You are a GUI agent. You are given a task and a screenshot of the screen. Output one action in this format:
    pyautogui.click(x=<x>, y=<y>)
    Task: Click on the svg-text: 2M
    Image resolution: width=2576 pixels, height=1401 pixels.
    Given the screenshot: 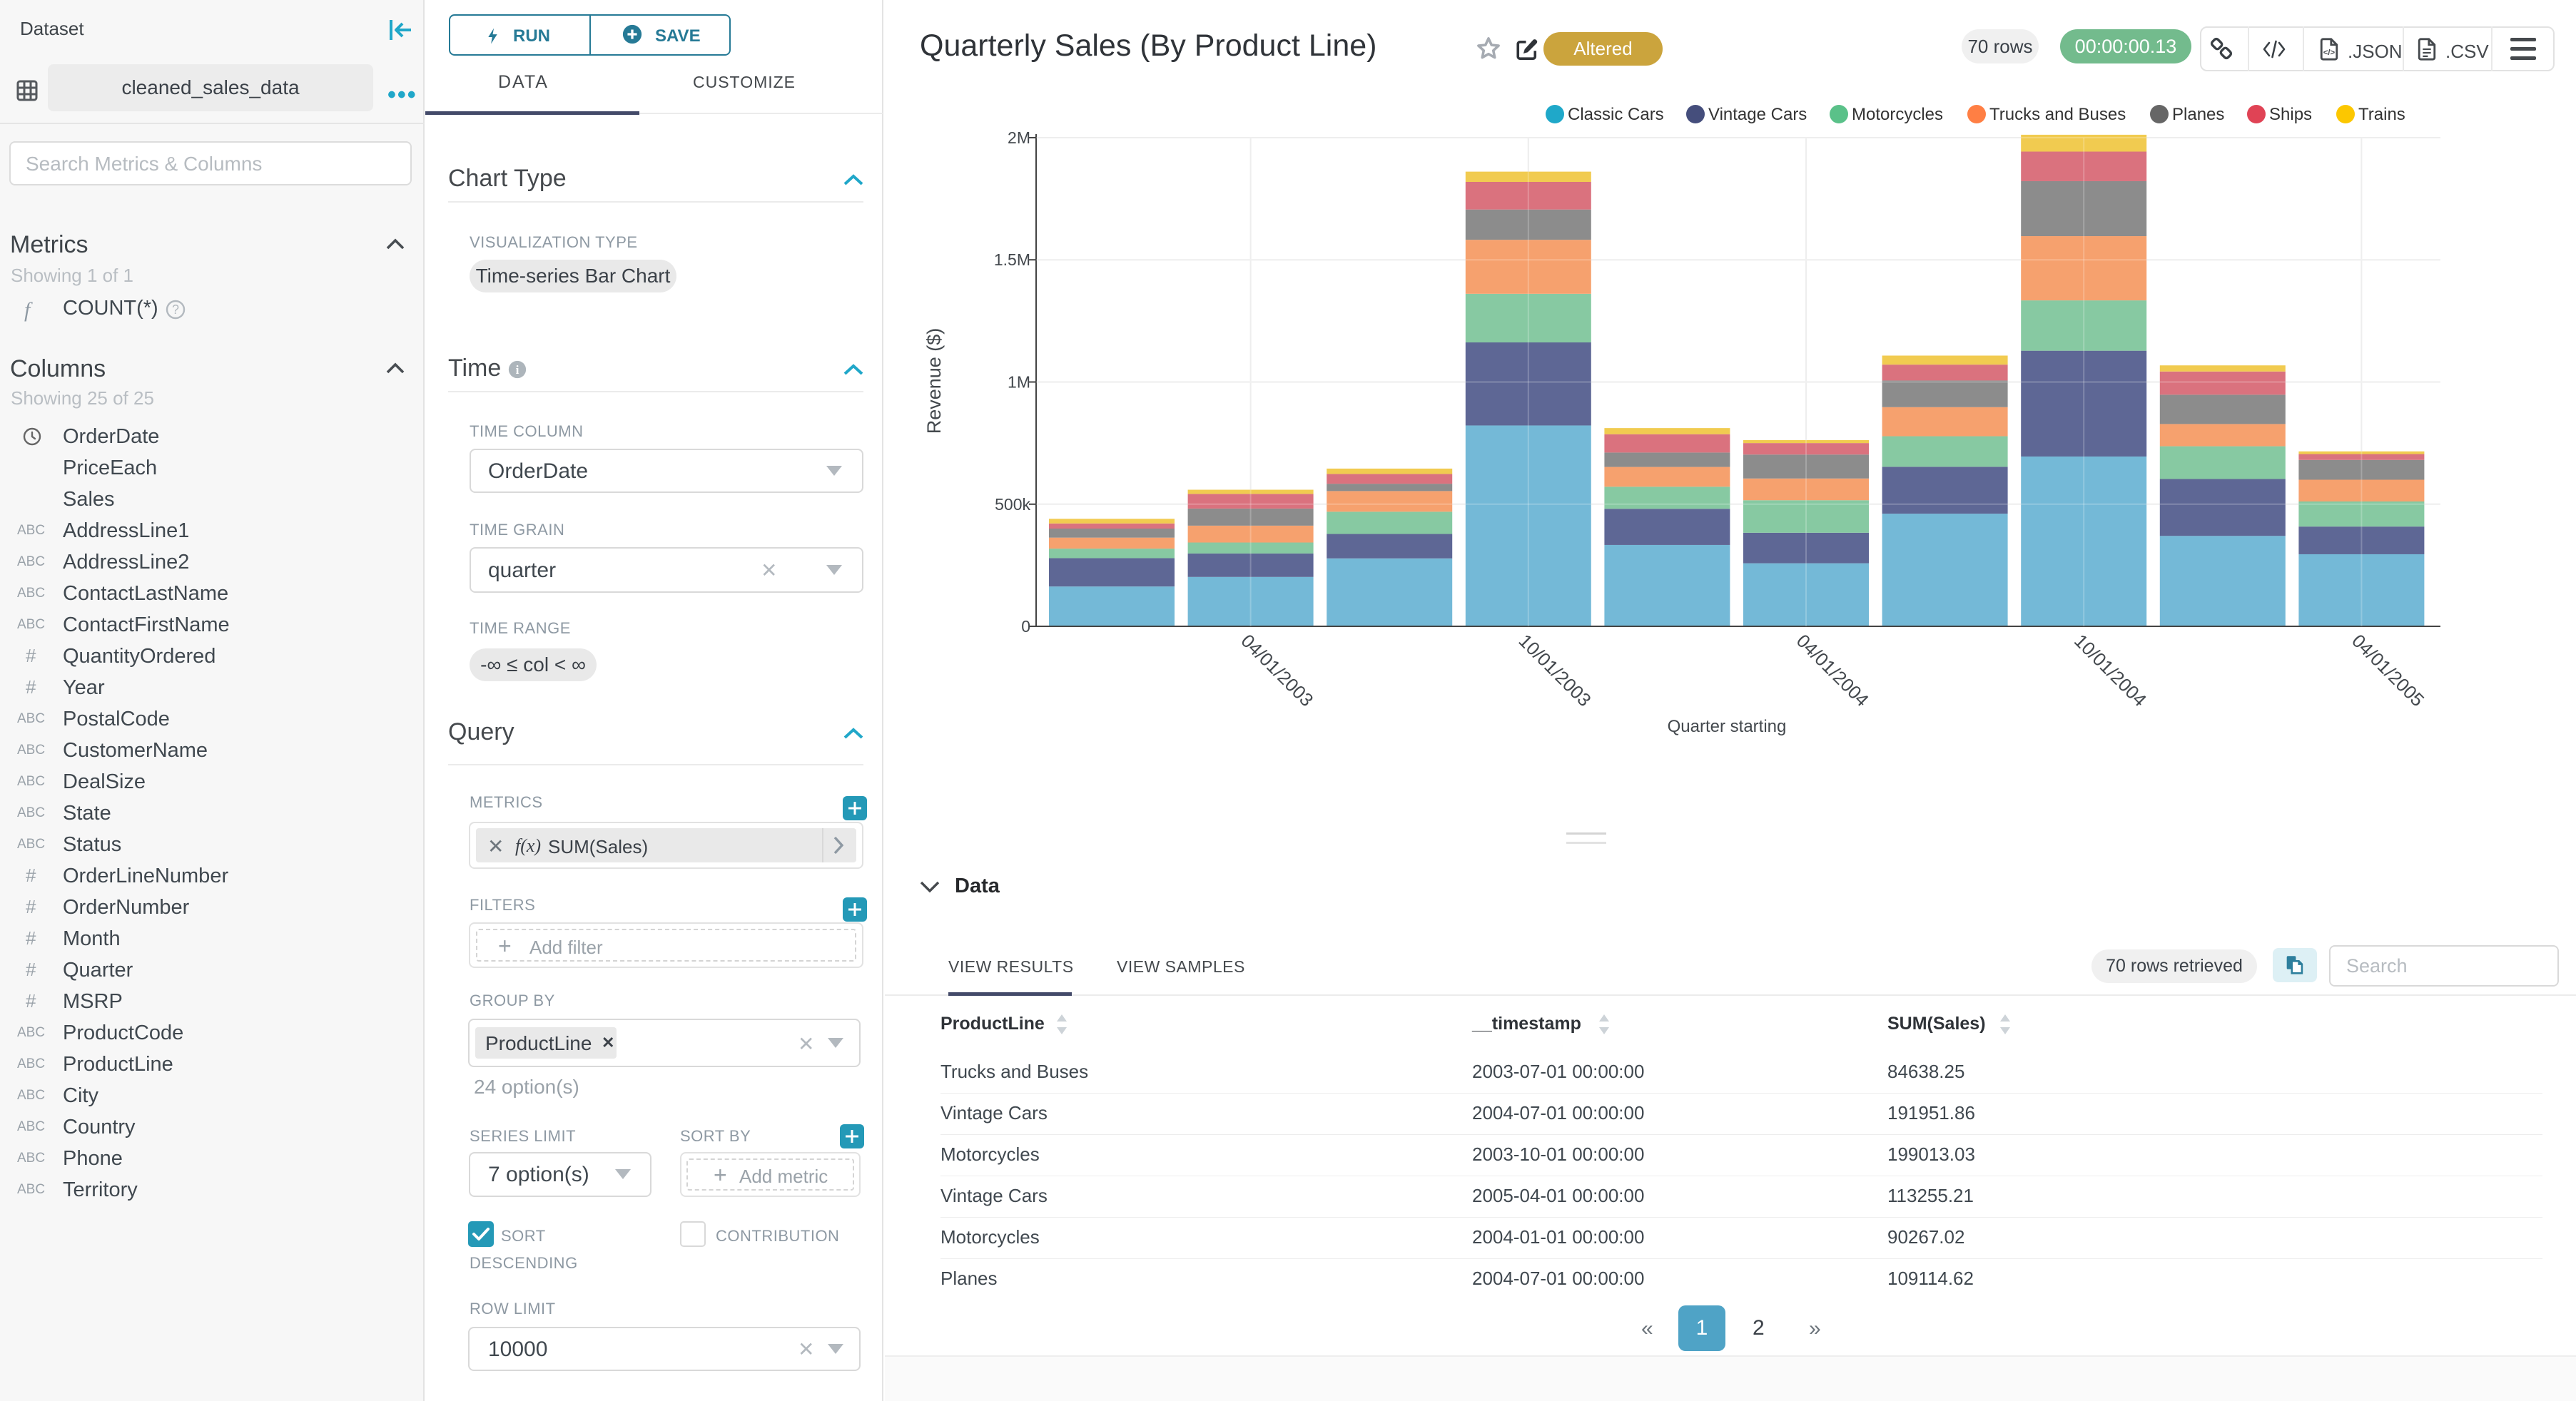 What is the action you would take?
    pyautogui.click(x=1019, y=137)
    